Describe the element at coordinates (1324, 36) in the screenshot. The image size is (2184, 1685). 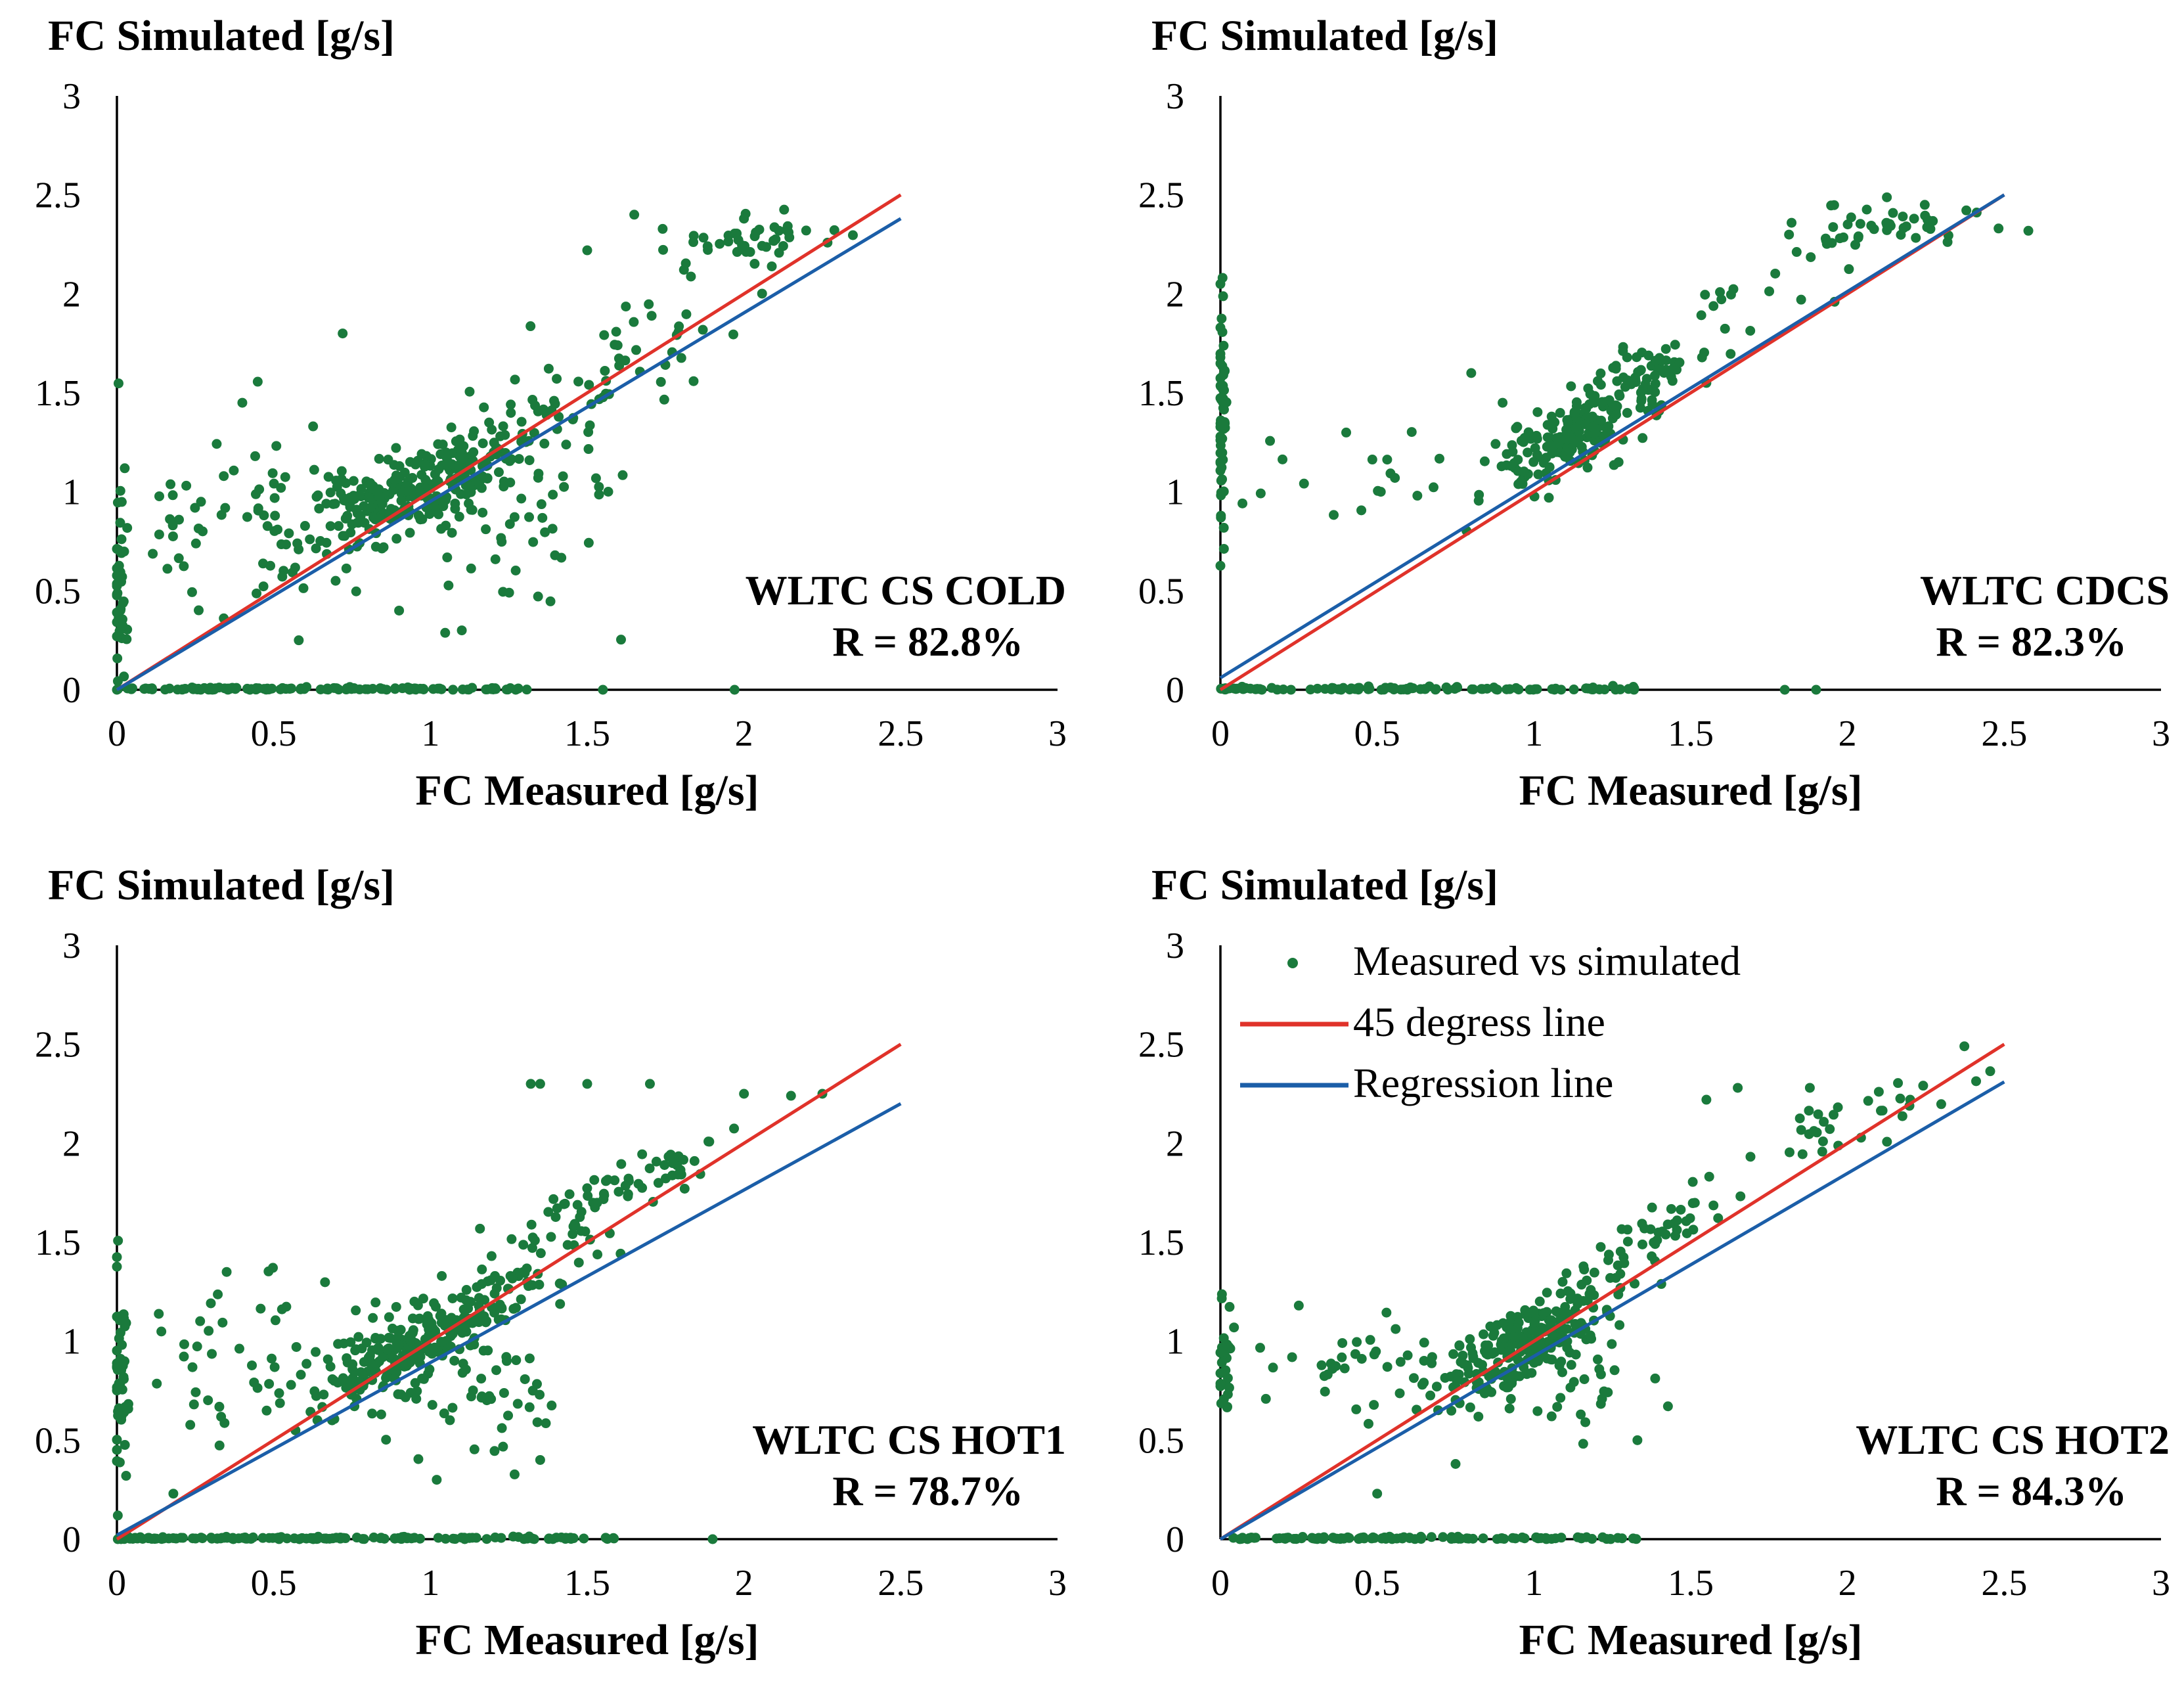
I see `y-axis-title: FC Simulated [g/s]` at that location.